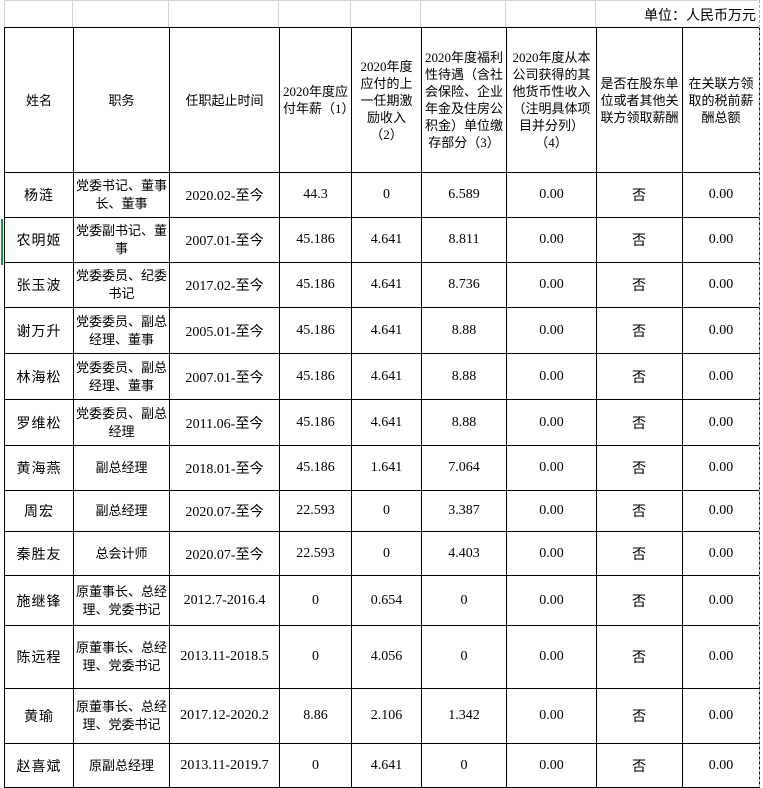  I want to click on cell-position: 党委委员、纪委书记, so click(122, 285).